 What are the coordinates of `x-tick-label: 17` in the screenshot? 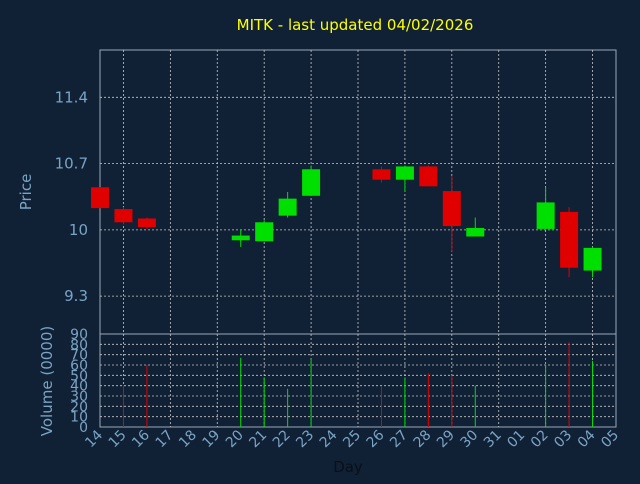 It's located at (165, 439).